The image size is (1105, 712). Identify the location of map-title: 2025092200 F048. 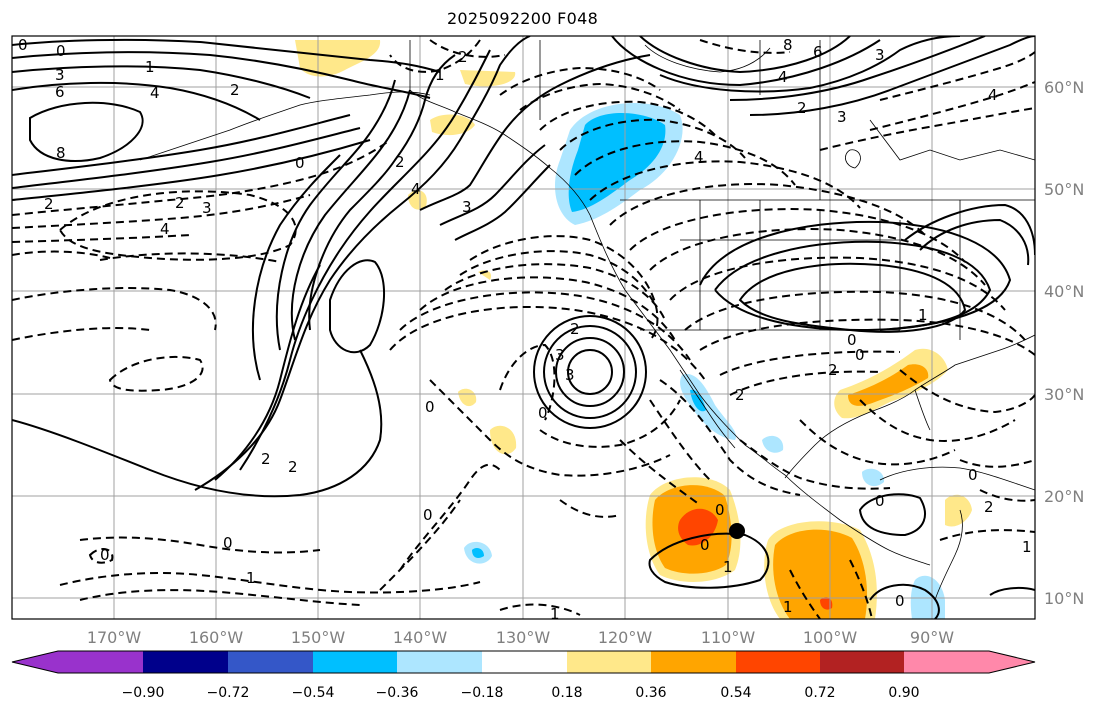
(522, 18).